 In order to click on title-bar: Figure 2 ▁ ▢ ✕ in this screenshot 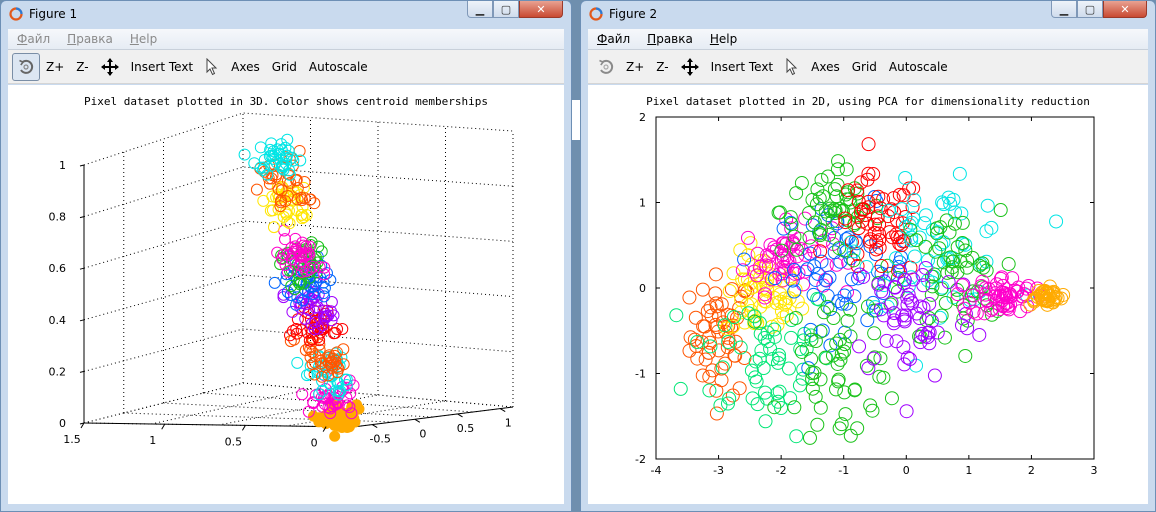, I will do `click(868, 15)`.